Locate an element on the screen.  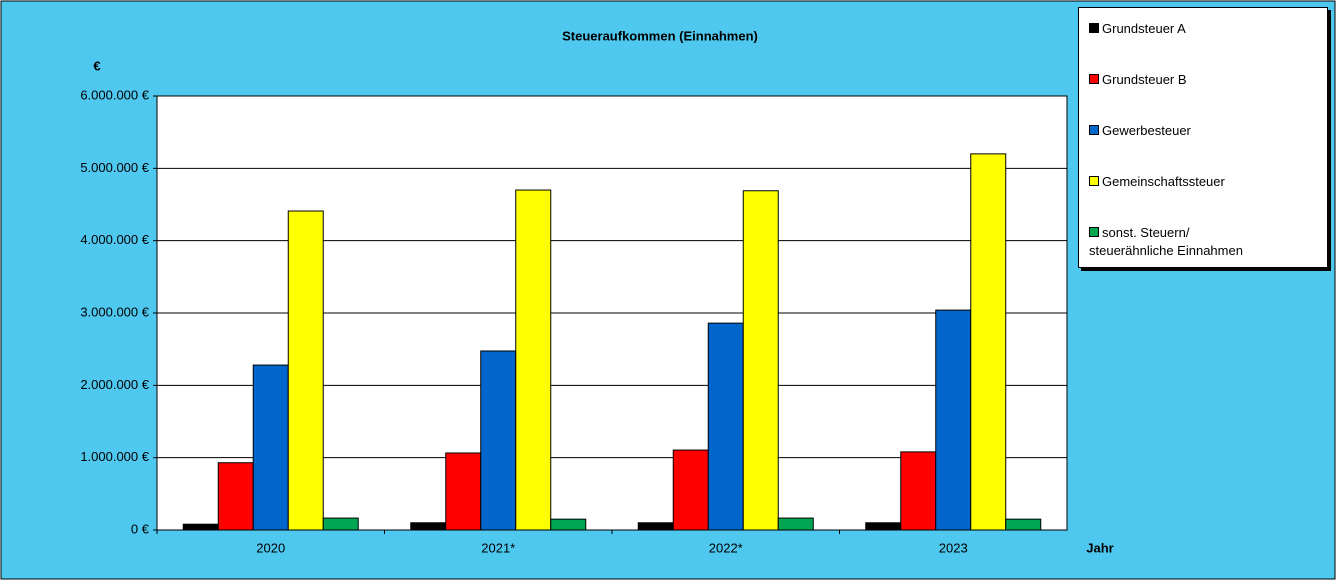
legend-item: Gemeinschaftssteuer is located at coordinates (1157, 182).